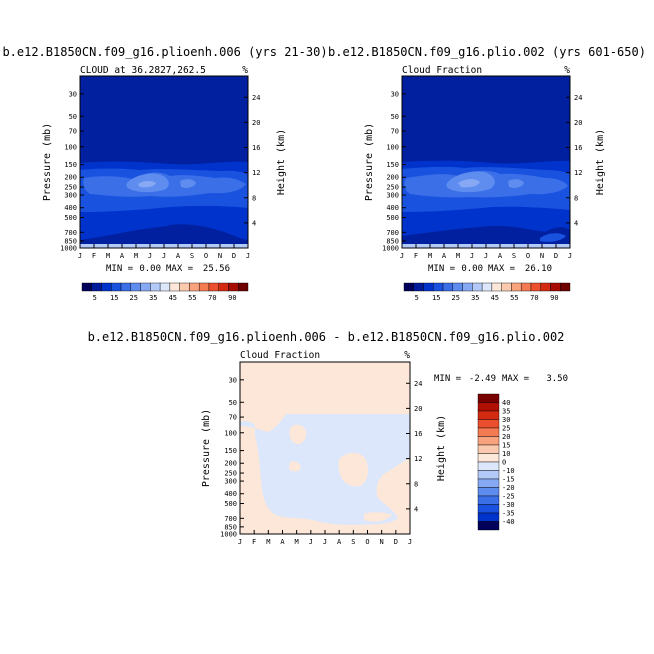 This screenshot has height=654, width=654. Describe the element at coordinates (392, 241) in the screenshot. I see `y-tick-label: 850` at that location.